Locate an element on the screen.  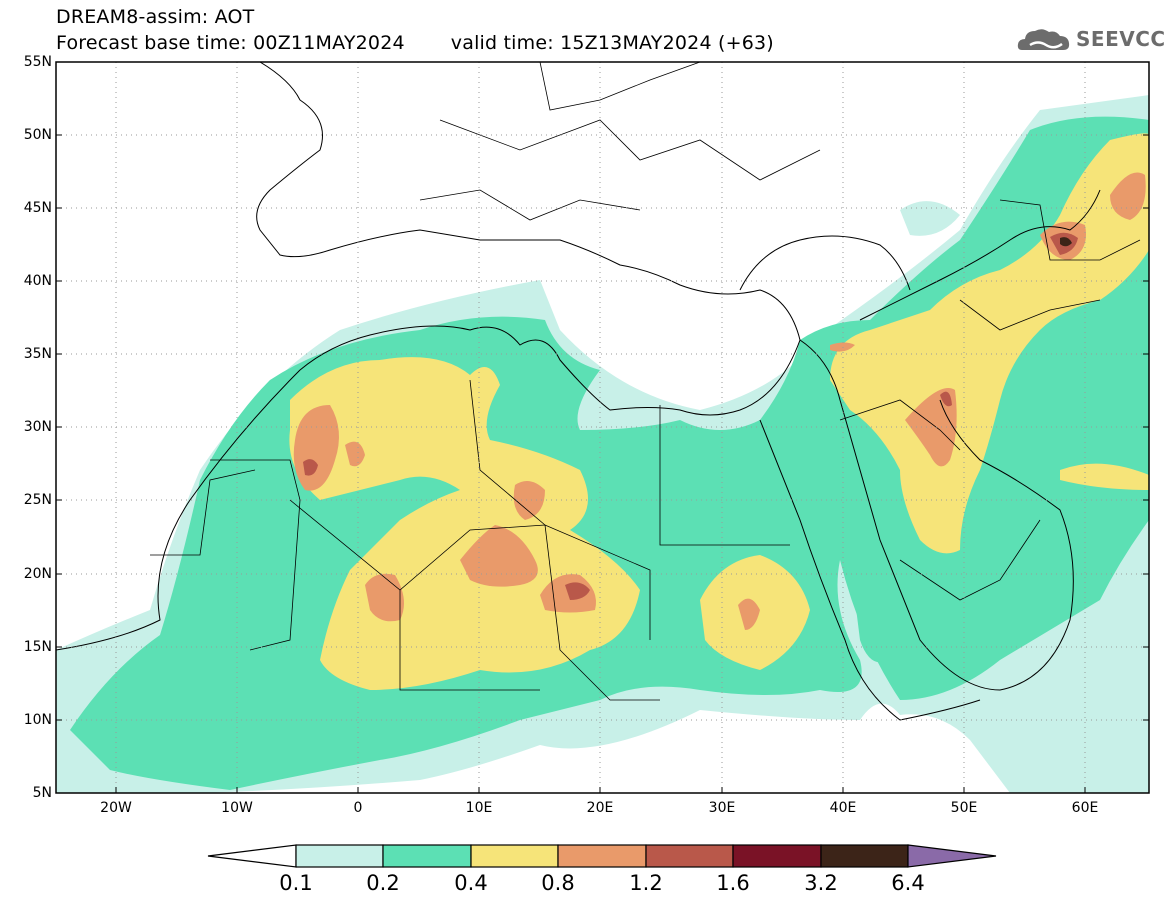
lat-label-40N: 40N is located at coordinates (38, 281).